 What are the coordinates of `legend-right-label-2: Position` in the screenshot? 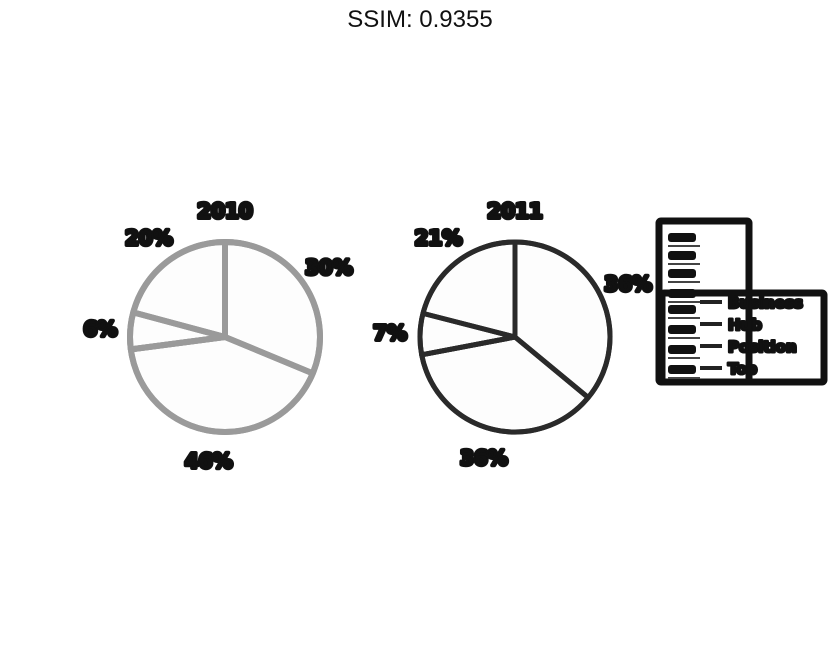 It's located at (762, 347).